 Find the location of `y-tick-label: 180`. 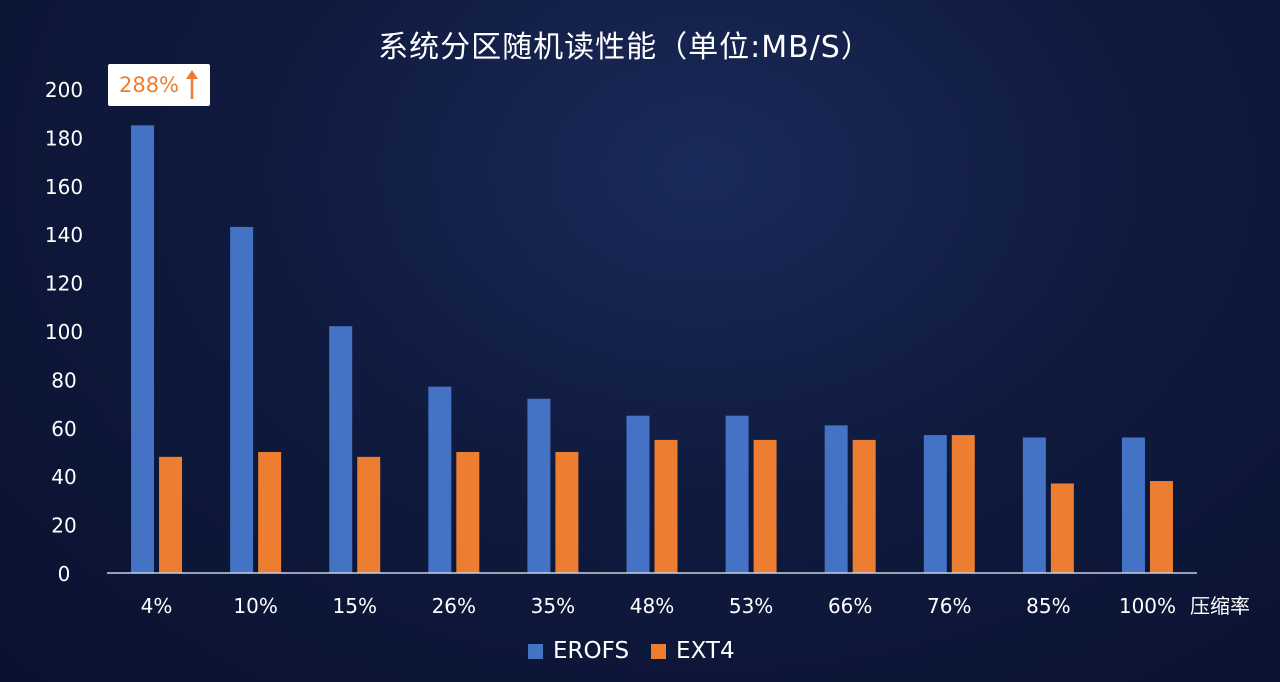

y-tick-label: 180 is located at coordinates (64, 138).